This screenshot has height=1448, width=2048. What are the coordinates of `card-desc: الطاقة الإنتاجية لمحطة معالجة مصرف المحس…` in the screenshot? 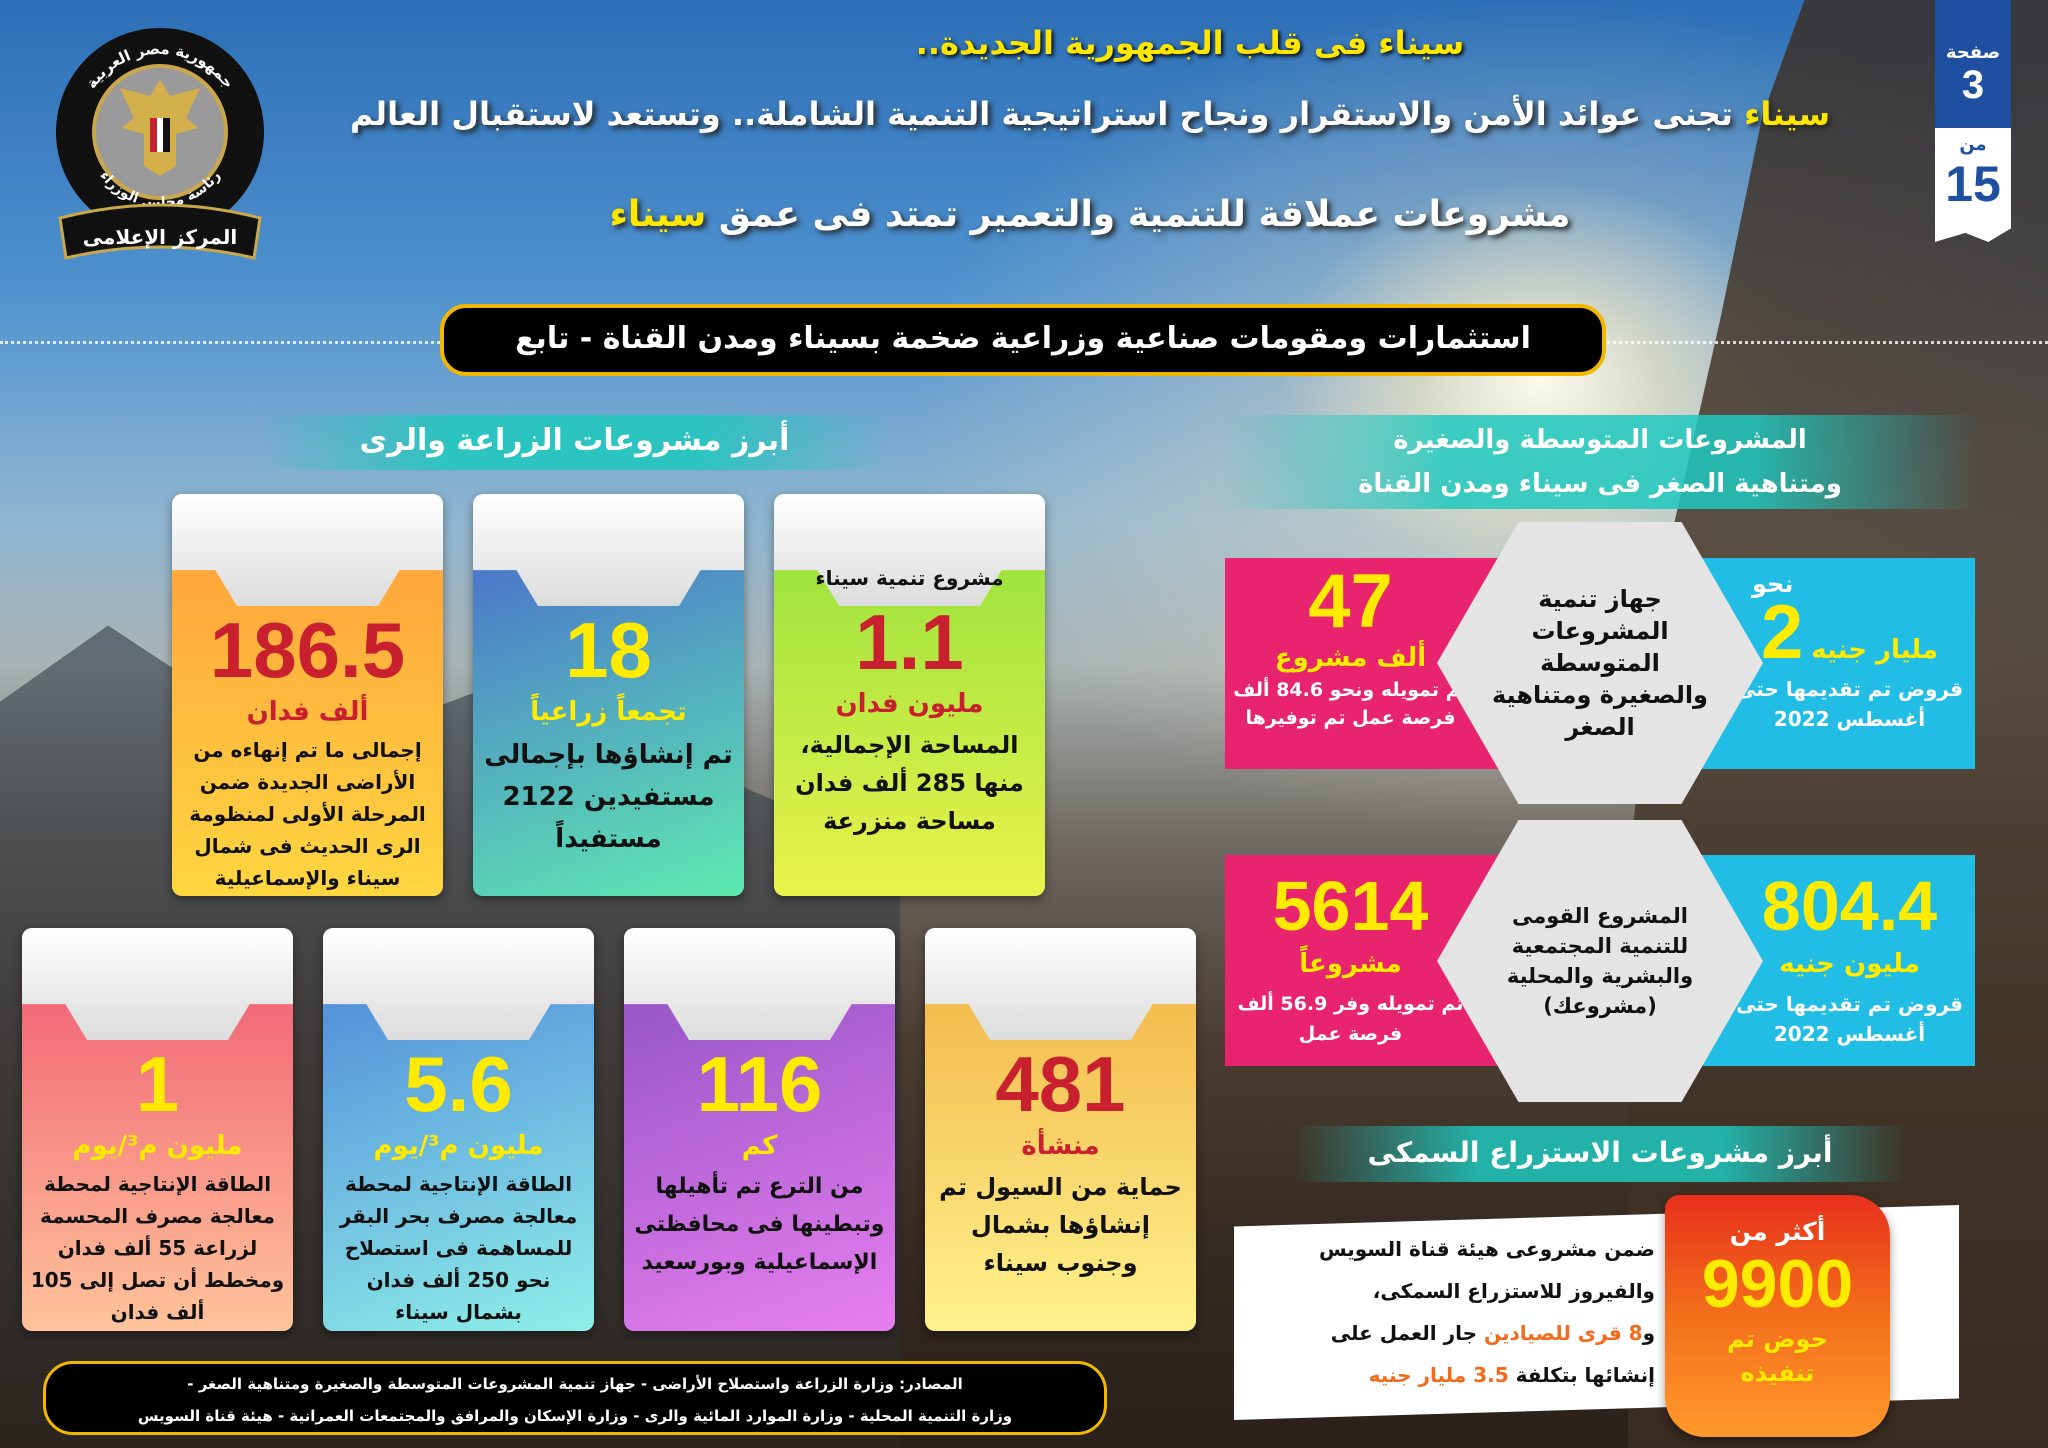 It's located at (157, 1248).